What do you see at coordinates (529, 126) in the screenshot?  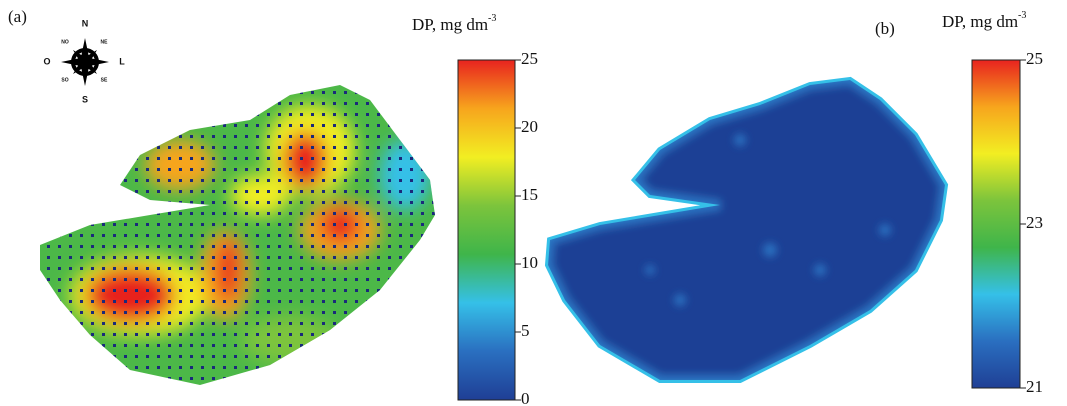 I see `colorbar-tick-label: 20` at bounding box center [529, 126].